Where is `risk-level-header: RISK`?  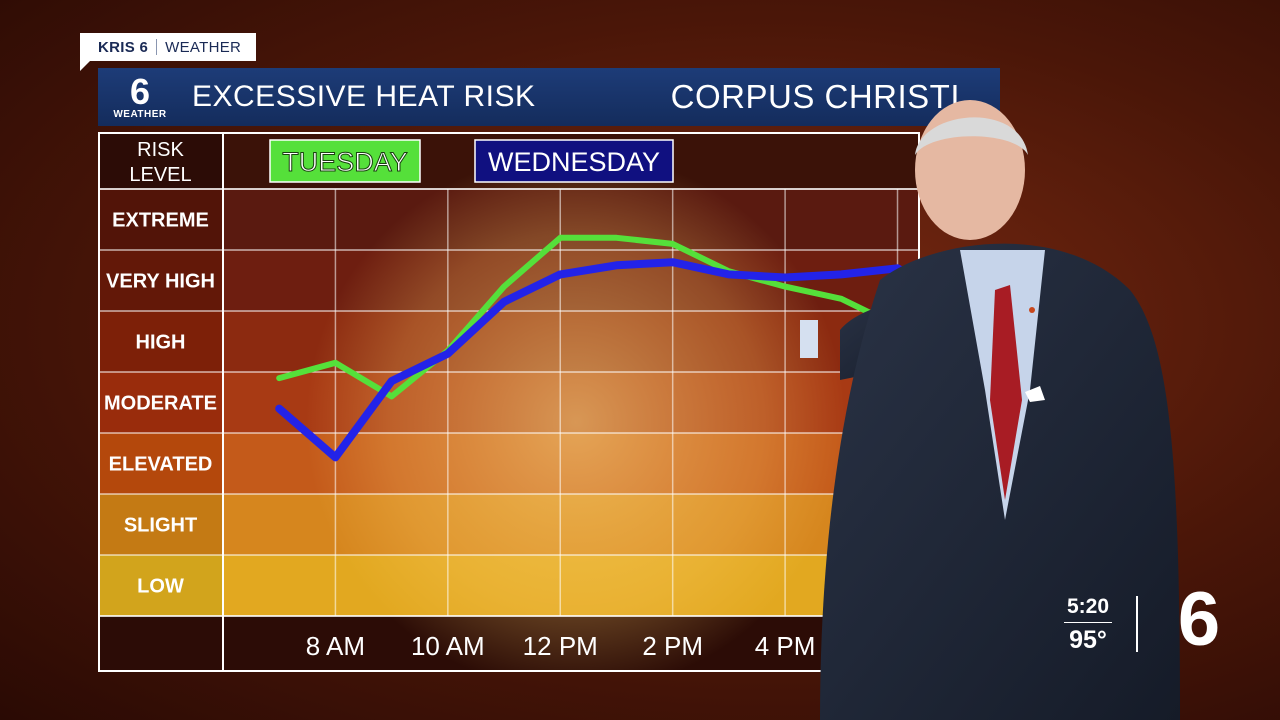
risk-level-header: RISK is located at coordinates (160, 150).